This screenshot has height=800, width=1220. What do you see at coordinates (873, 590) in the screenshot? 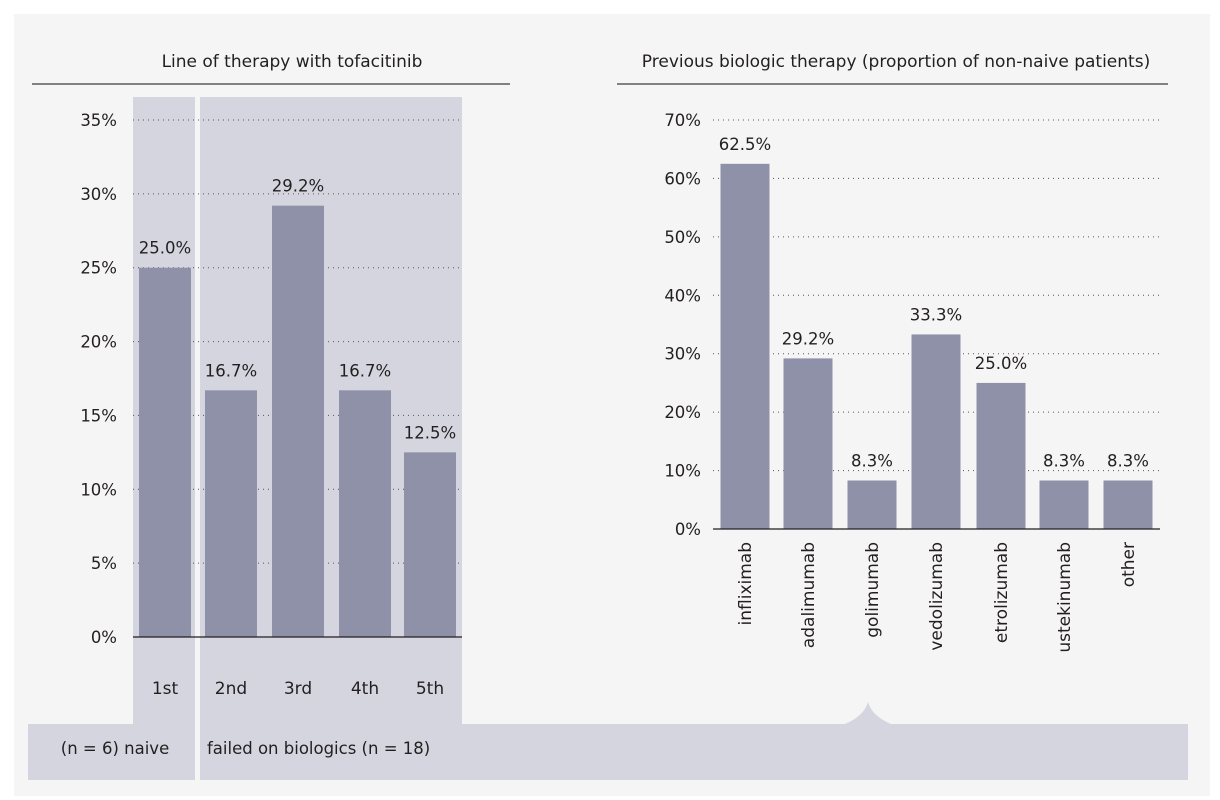
I see `category-label: golimumab` at bounding box center [873, 590].